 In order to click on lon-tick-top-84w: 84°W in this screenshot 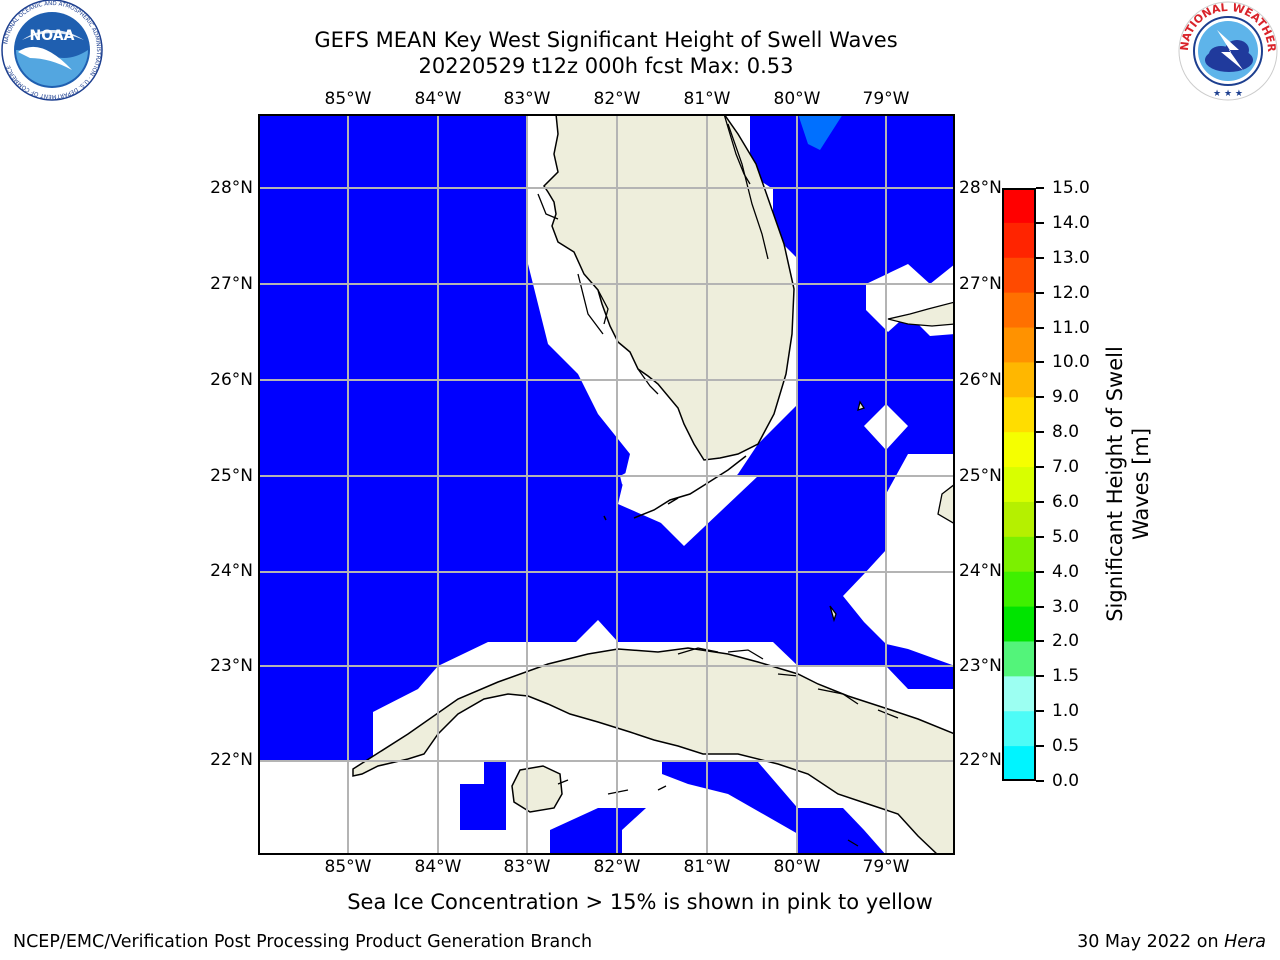, I will do `click(438, 99)`.